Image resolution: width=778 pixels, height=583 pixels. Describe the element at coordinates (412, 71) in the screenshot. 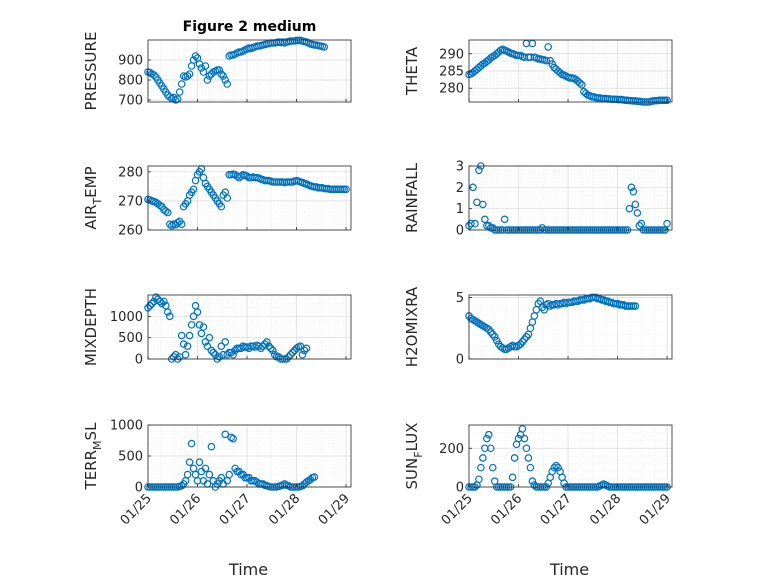

I see `y-axis-label: THETA` at that location.